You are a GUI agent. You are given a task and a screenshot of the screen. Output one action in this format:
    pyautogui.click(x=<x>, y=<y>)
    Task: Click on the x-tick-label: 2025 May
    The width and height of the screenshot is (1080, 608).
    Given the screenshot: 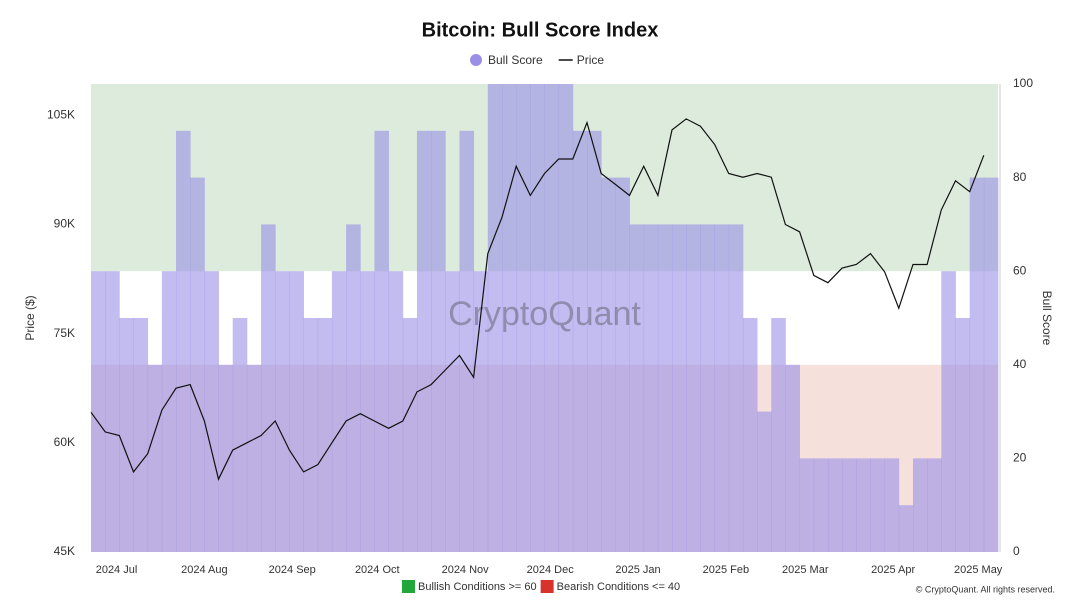 What is the action you would take?
    pyautogui.click(x=978, y=570)
    